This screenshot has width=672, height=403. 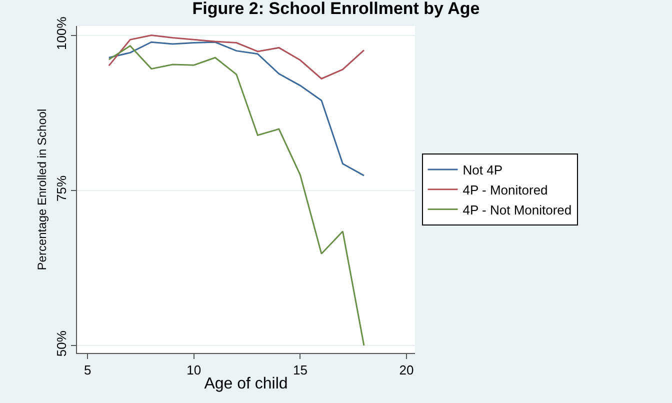 I want to click on y-tick-label: 75%, so click(x=61, y=188).